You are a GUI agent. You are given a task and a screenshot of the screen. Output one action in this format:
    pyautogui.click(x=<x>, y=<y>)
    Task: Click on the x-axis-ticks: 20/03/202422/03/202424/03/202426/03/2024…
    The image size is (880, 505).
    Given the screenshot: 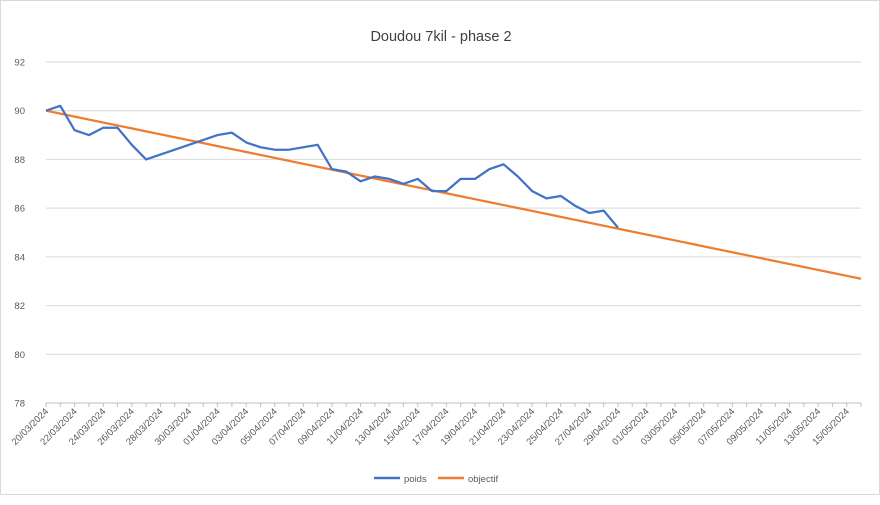 What is the action you would take?
    pyautogui.click(x=431, y=426)
    